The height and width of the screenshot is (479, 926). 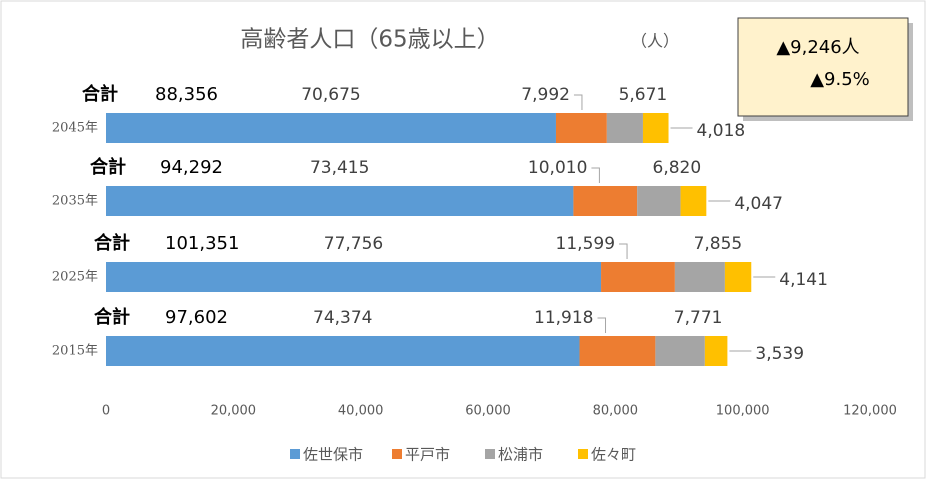 I want to click on y-tick-label: 2015年, so click(x=75, y=351).